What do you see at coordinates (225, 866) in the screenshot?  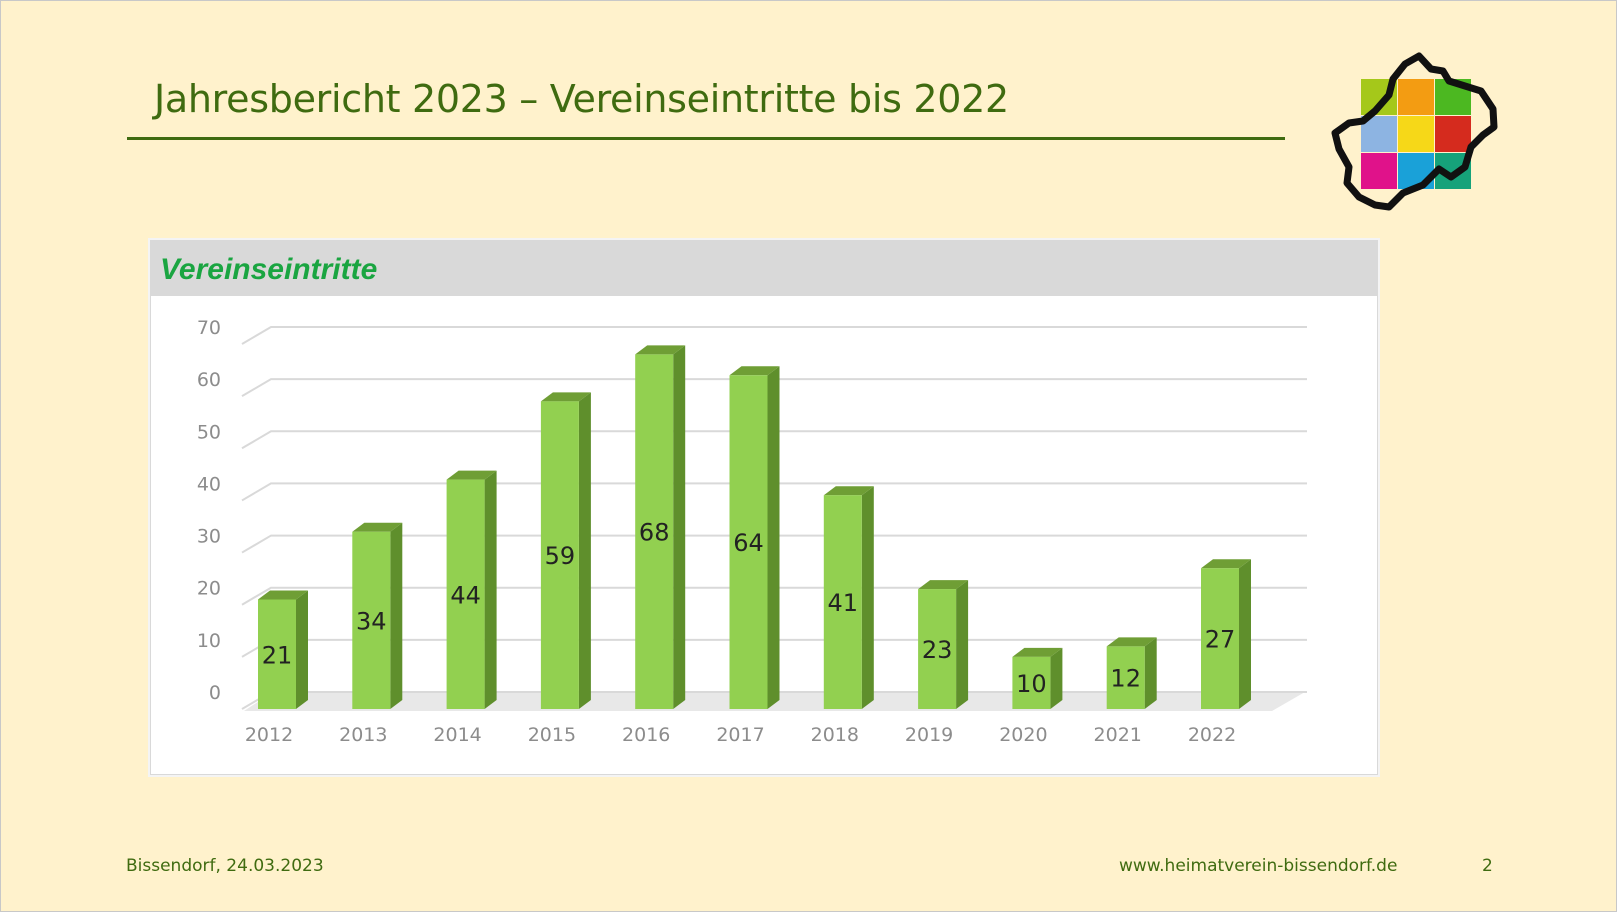 I see `footer-date: Bissendorf, 24.03.2023` at bounding box center [225, 866].